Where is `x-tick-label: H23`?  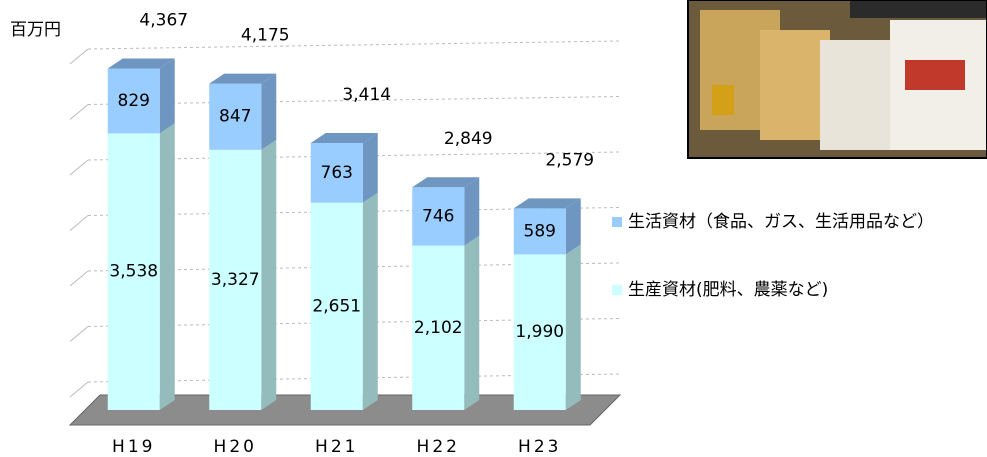 x-tick-label: H23 is located at coordinates (539, 447).